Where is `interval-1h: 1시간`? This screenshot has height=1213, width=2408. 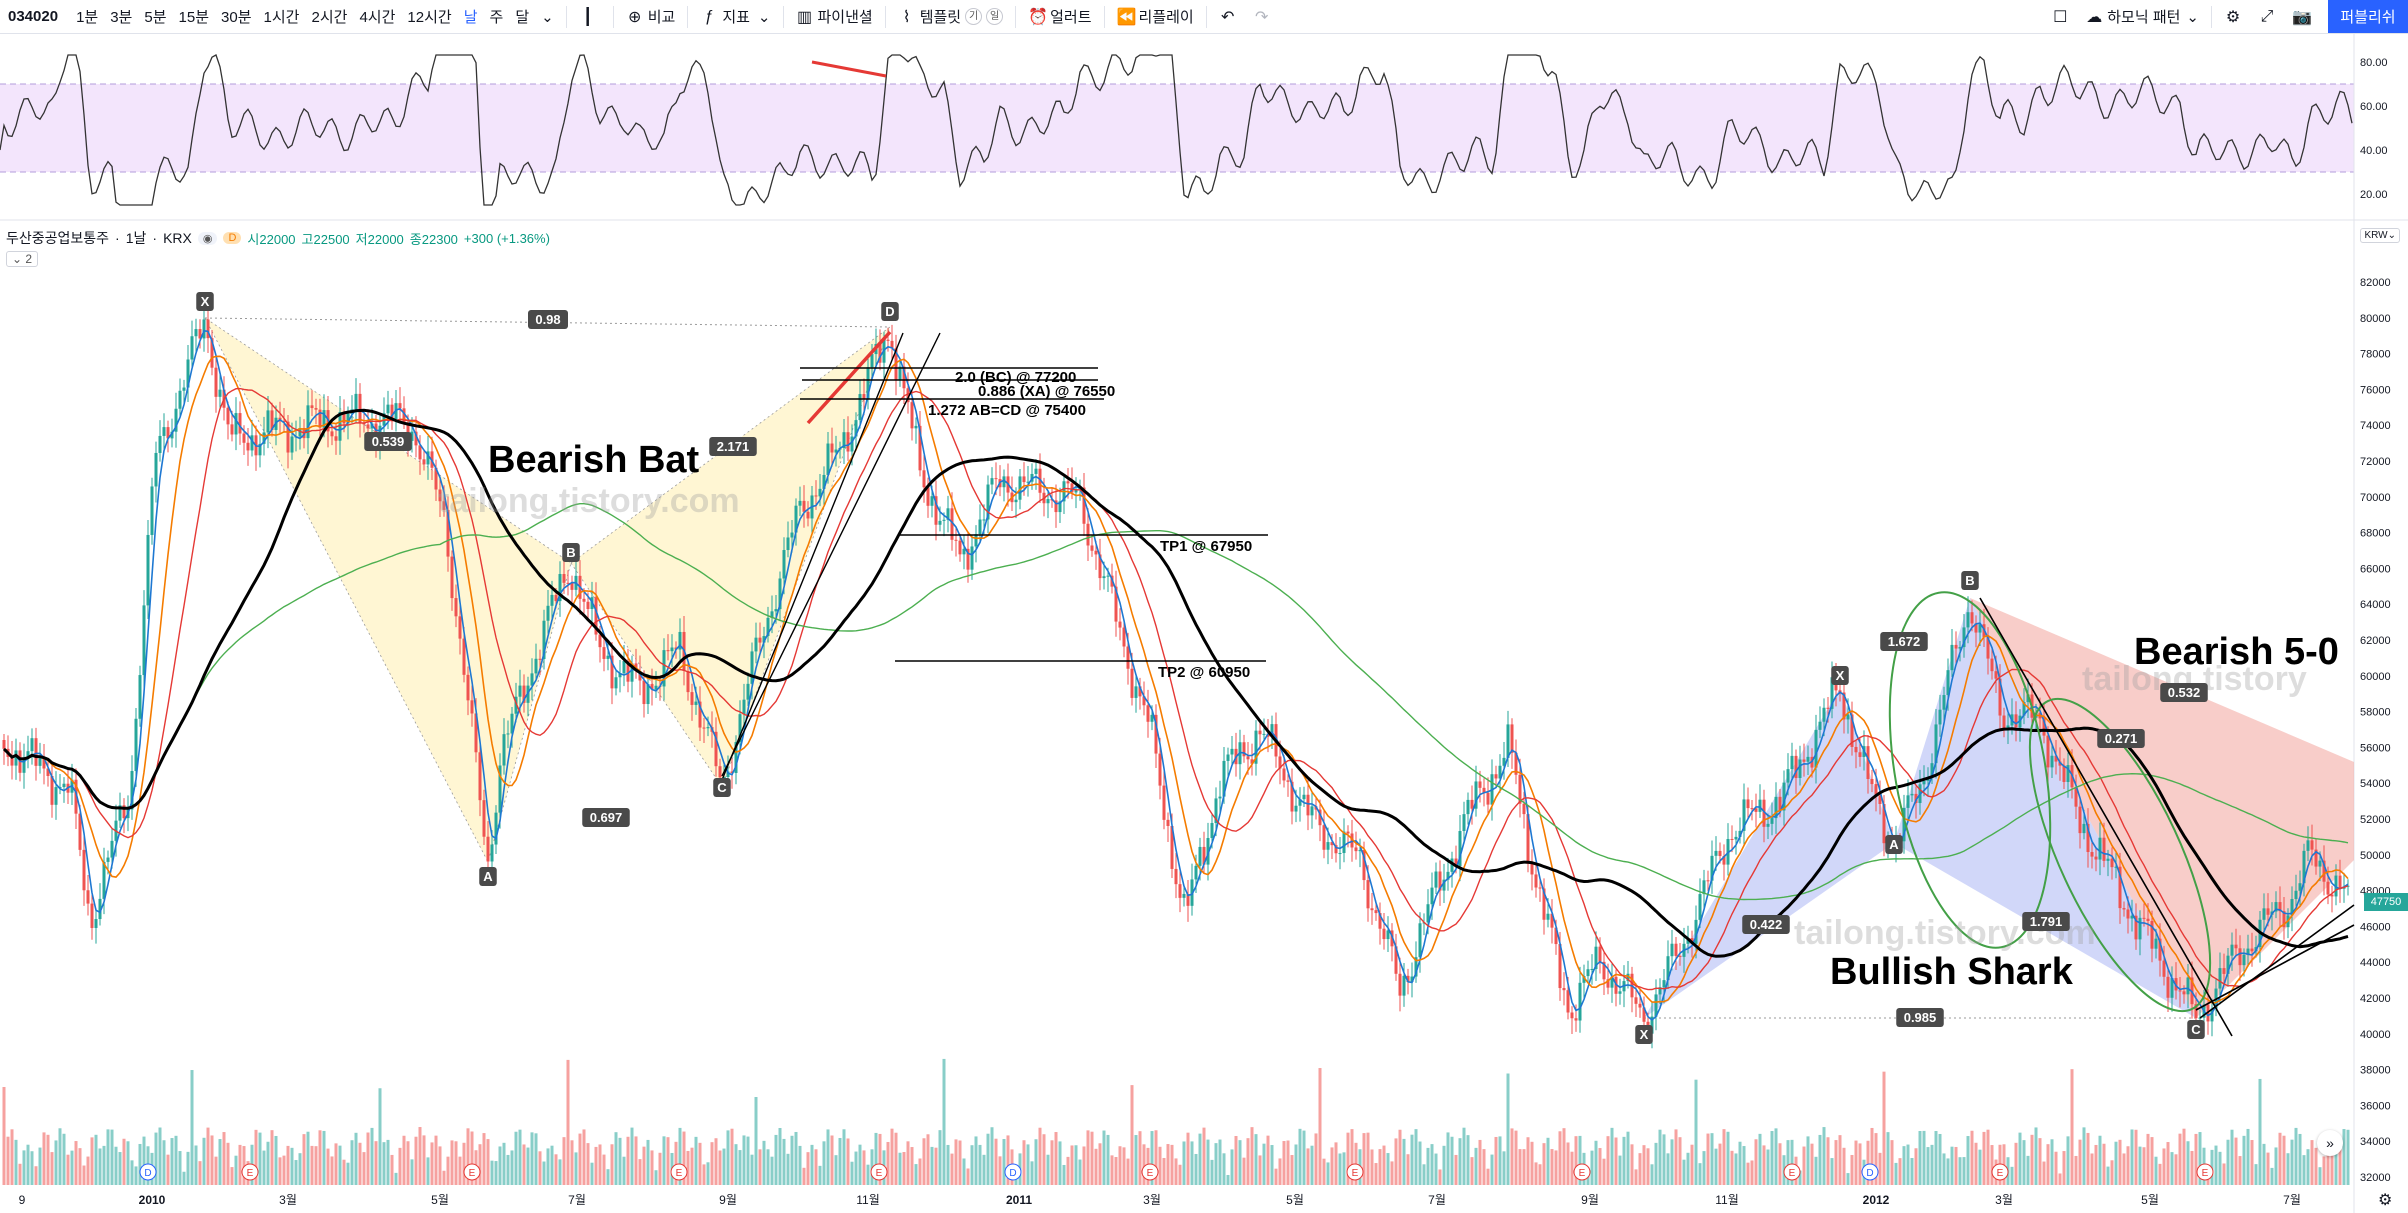 interval-1h: 1시간 is located at coordinates (281, 17).